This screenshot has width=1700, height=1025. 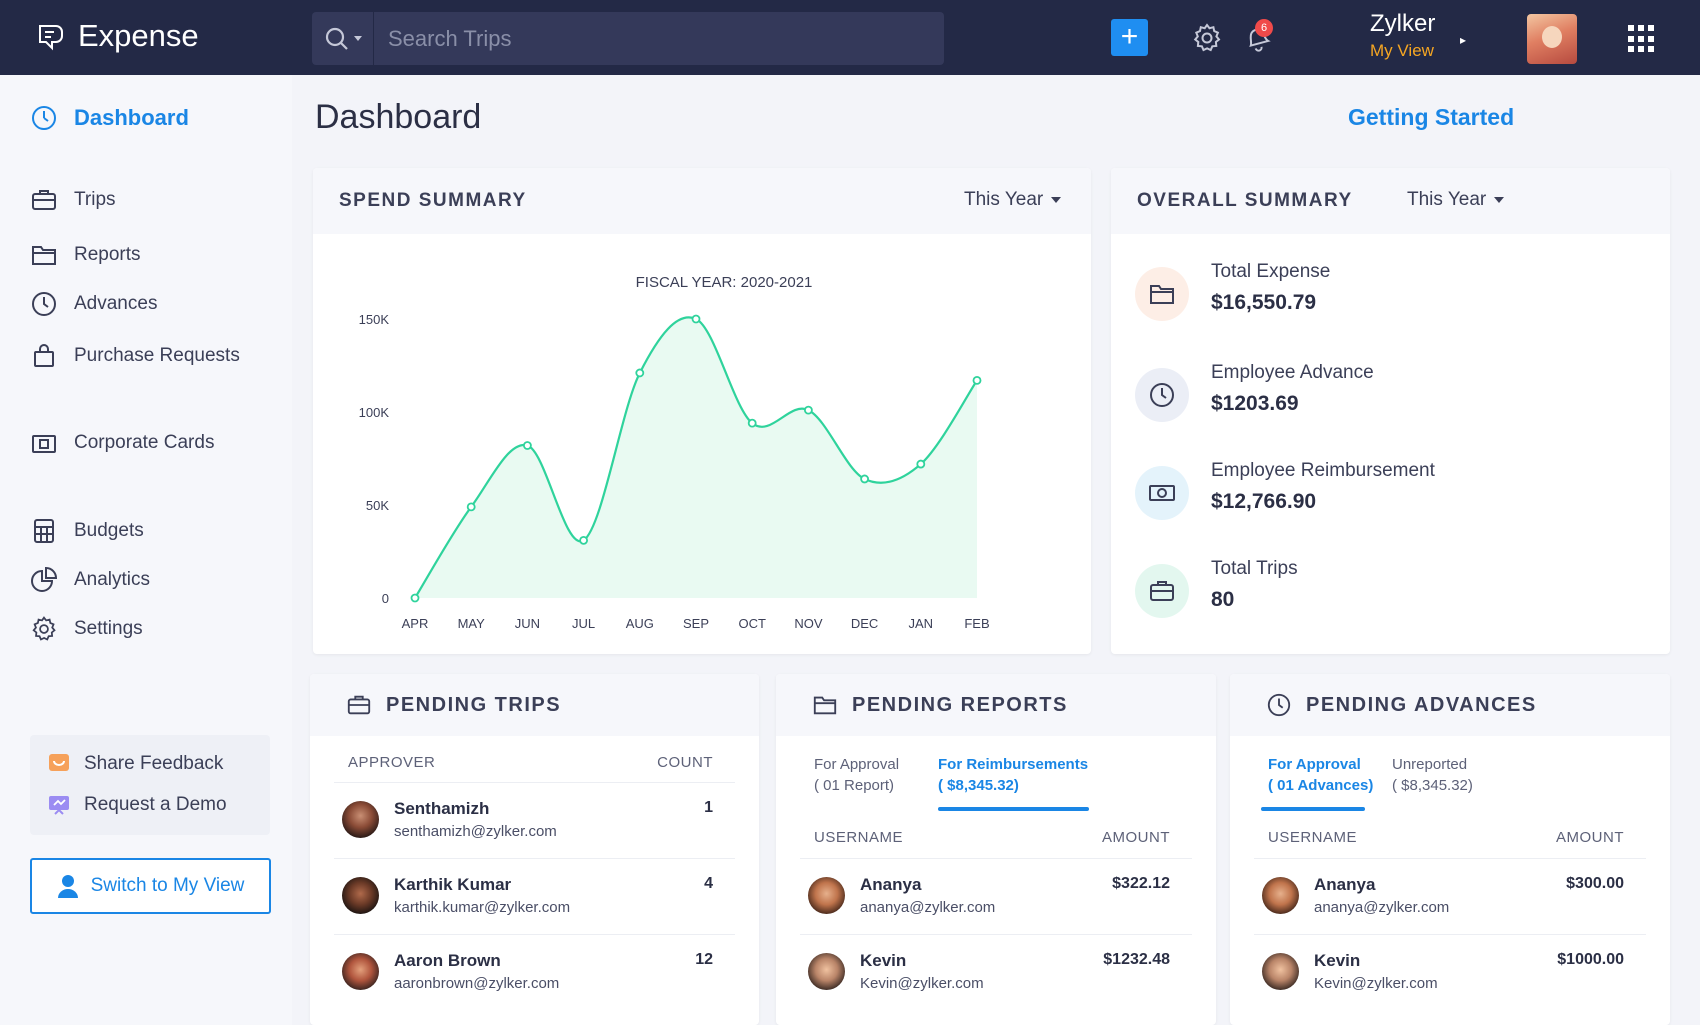 What do you see at coordinates (1431, 117) in the screenshot?
I see `getting-started-link: Getting Started` at bounding box center [1431, 117].